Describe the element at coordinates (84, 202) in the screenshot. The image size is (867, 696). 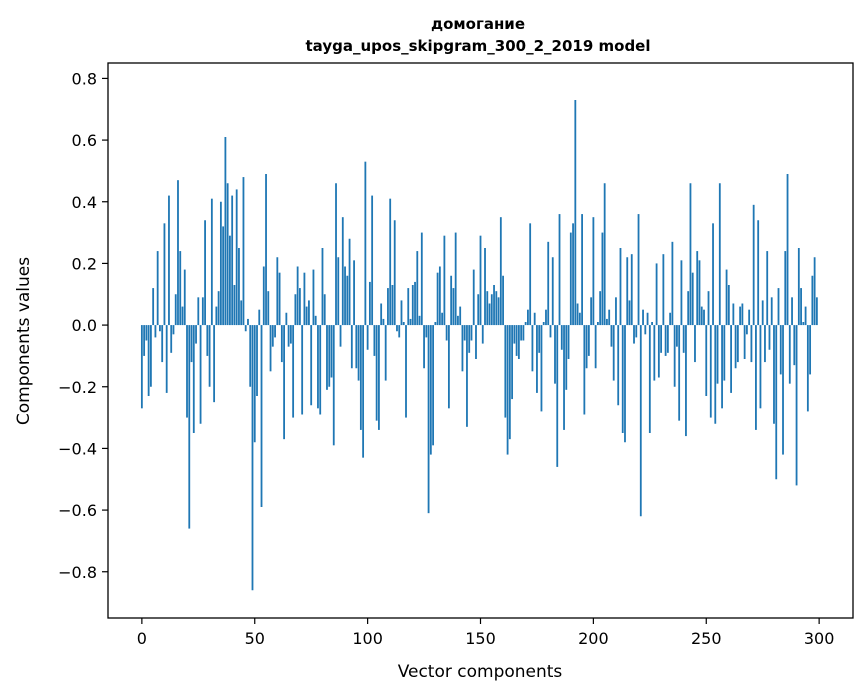
I see `y-tick-label: 0.4` at that location.